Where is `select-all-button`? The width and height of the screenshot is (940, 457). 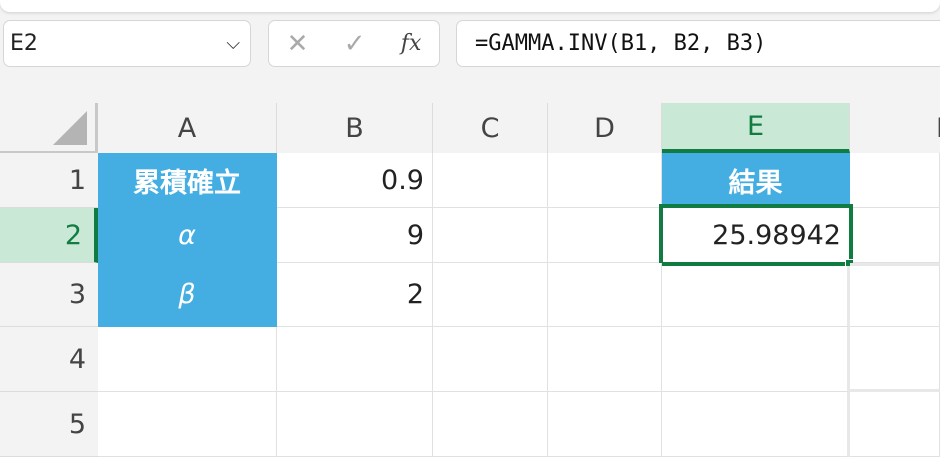 select-all-button is located at coordinates (49, 128).